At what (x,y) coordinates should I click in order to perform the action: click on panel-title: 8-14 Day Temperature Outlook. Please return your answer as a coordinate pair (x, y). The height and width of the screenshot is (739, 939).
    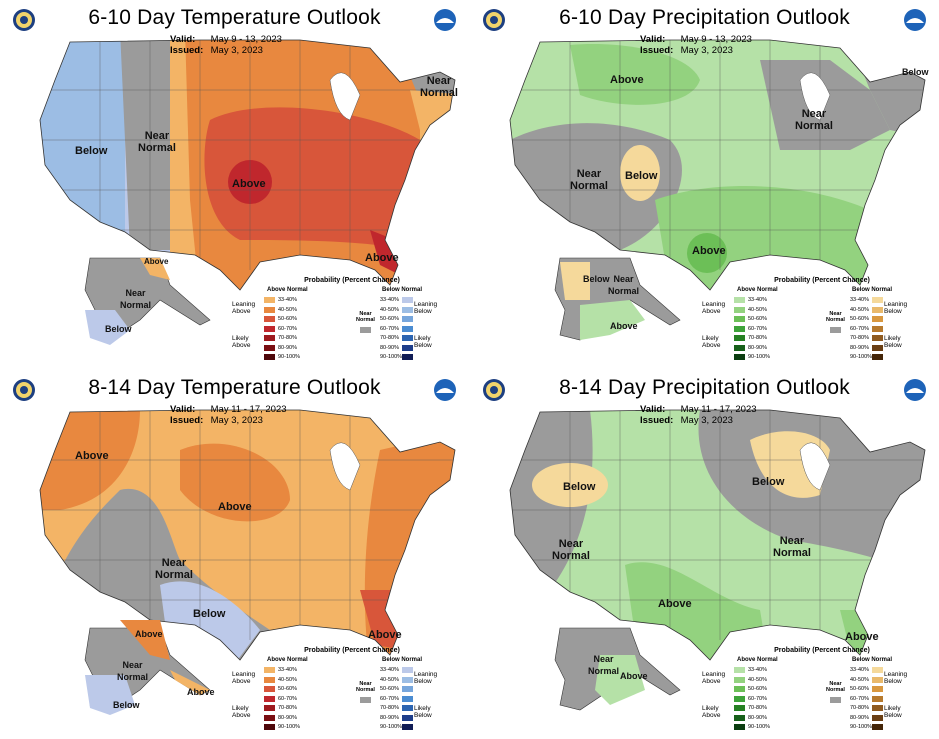
    Looking at the image, I should click on (234, 387).